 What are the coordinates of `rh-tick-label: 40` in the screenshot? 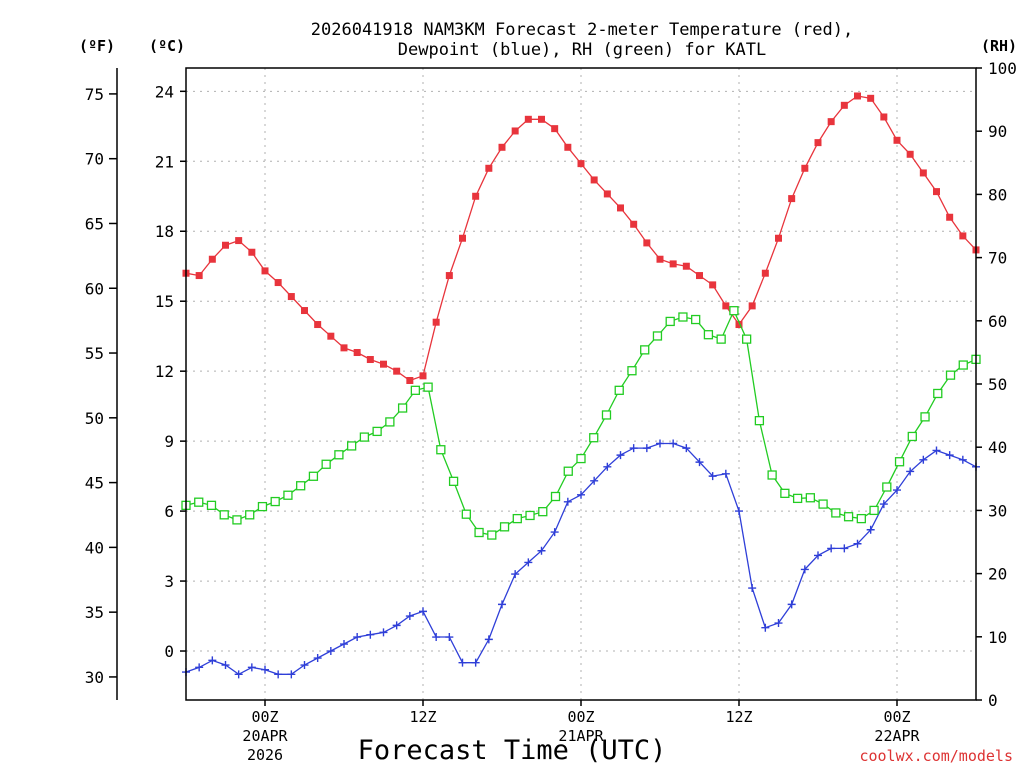 It's located at (997, 447).